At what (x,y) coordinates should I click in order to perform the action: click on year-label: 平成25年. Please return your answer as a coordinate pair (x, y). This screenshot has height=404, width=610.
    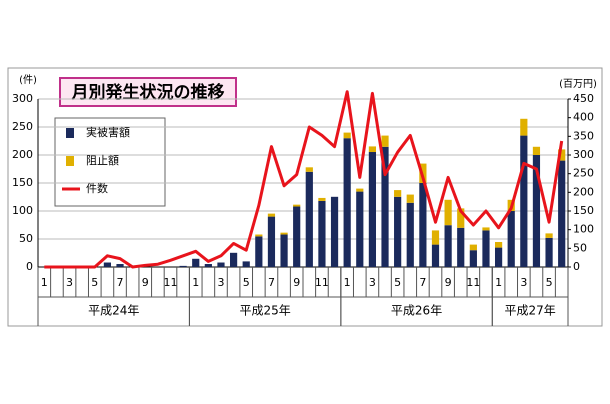
    Looking at the image, I should click on (265, 311).